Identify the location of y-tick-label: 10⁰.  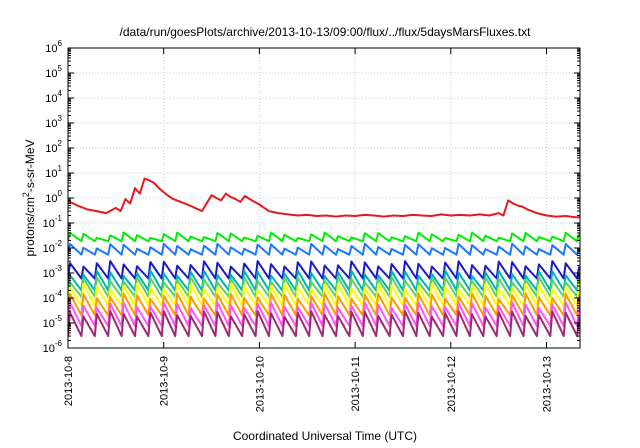
(53, 197).